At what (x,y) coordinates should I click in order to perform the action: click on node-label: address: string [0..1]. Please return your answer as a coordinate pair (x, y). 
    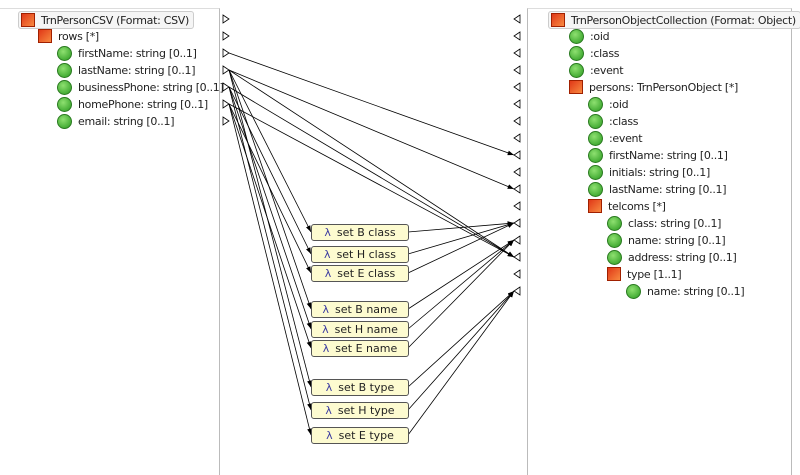
    Looking at the image, I should click on (682, 257).